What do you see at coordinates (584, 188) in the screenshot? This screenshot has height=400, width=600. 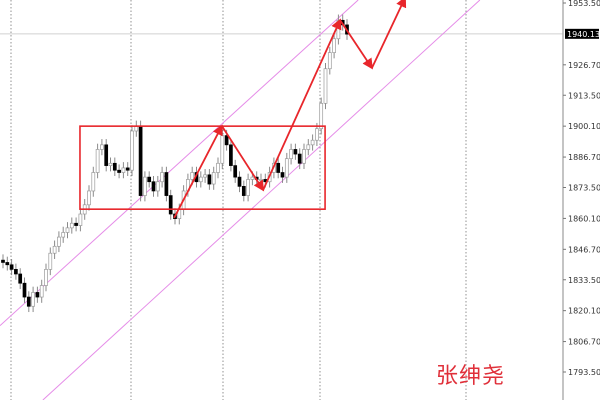 I see `y-tick-label: 1873.50` at bounding box center [584, 188].